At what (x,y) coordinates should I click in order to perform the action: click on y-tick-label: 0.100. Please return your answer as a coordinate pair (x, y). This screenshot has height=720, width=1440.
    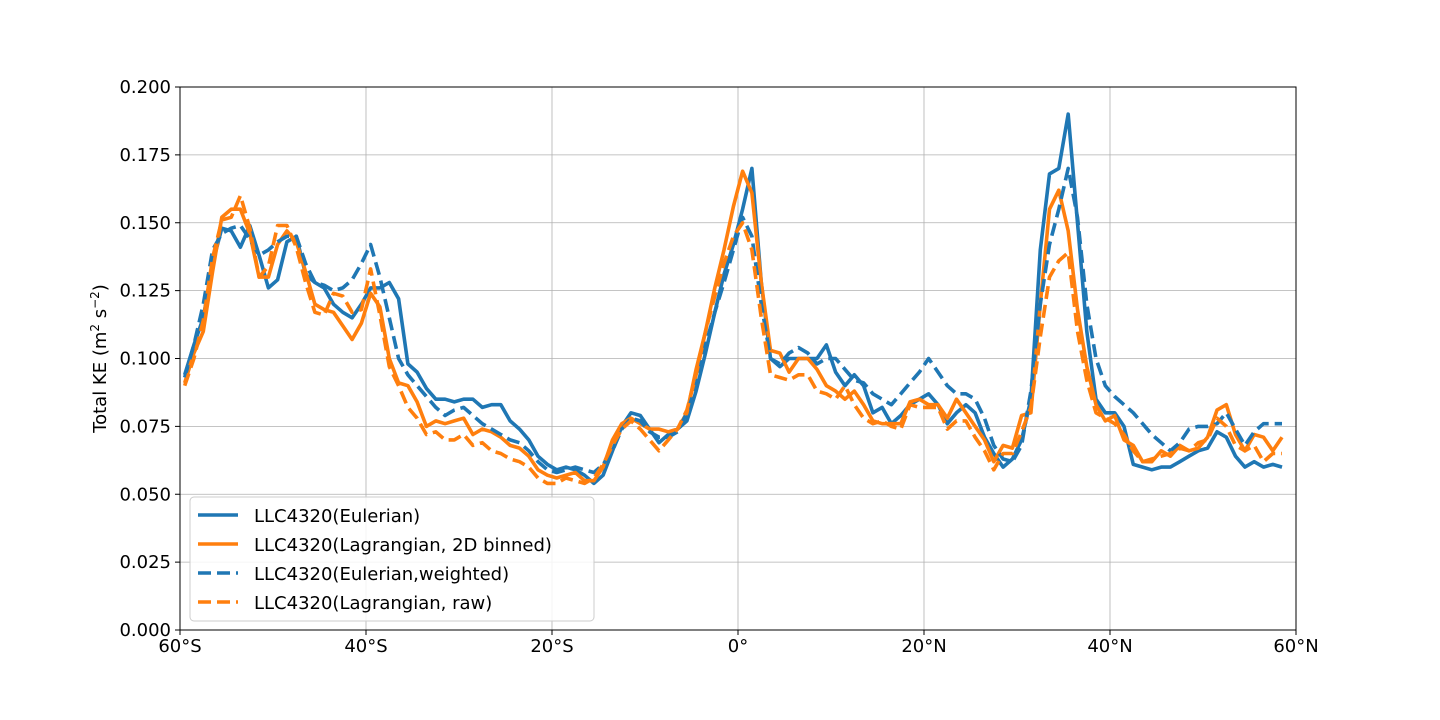
    Looking at the image, I should click on (145, 359).